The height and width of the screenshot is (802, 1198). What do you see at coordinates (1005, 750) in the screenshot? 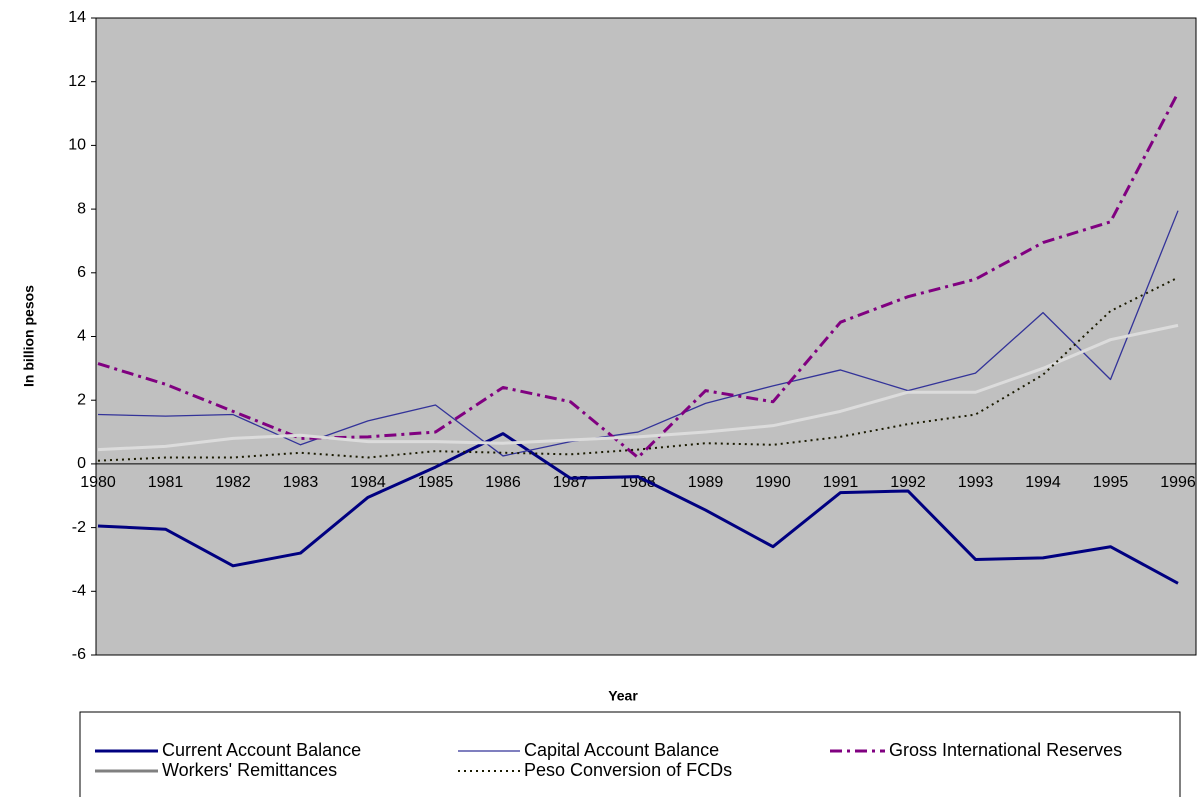
I see `legend-label: Gross International Reserves` at bounding box center [1005, 750].